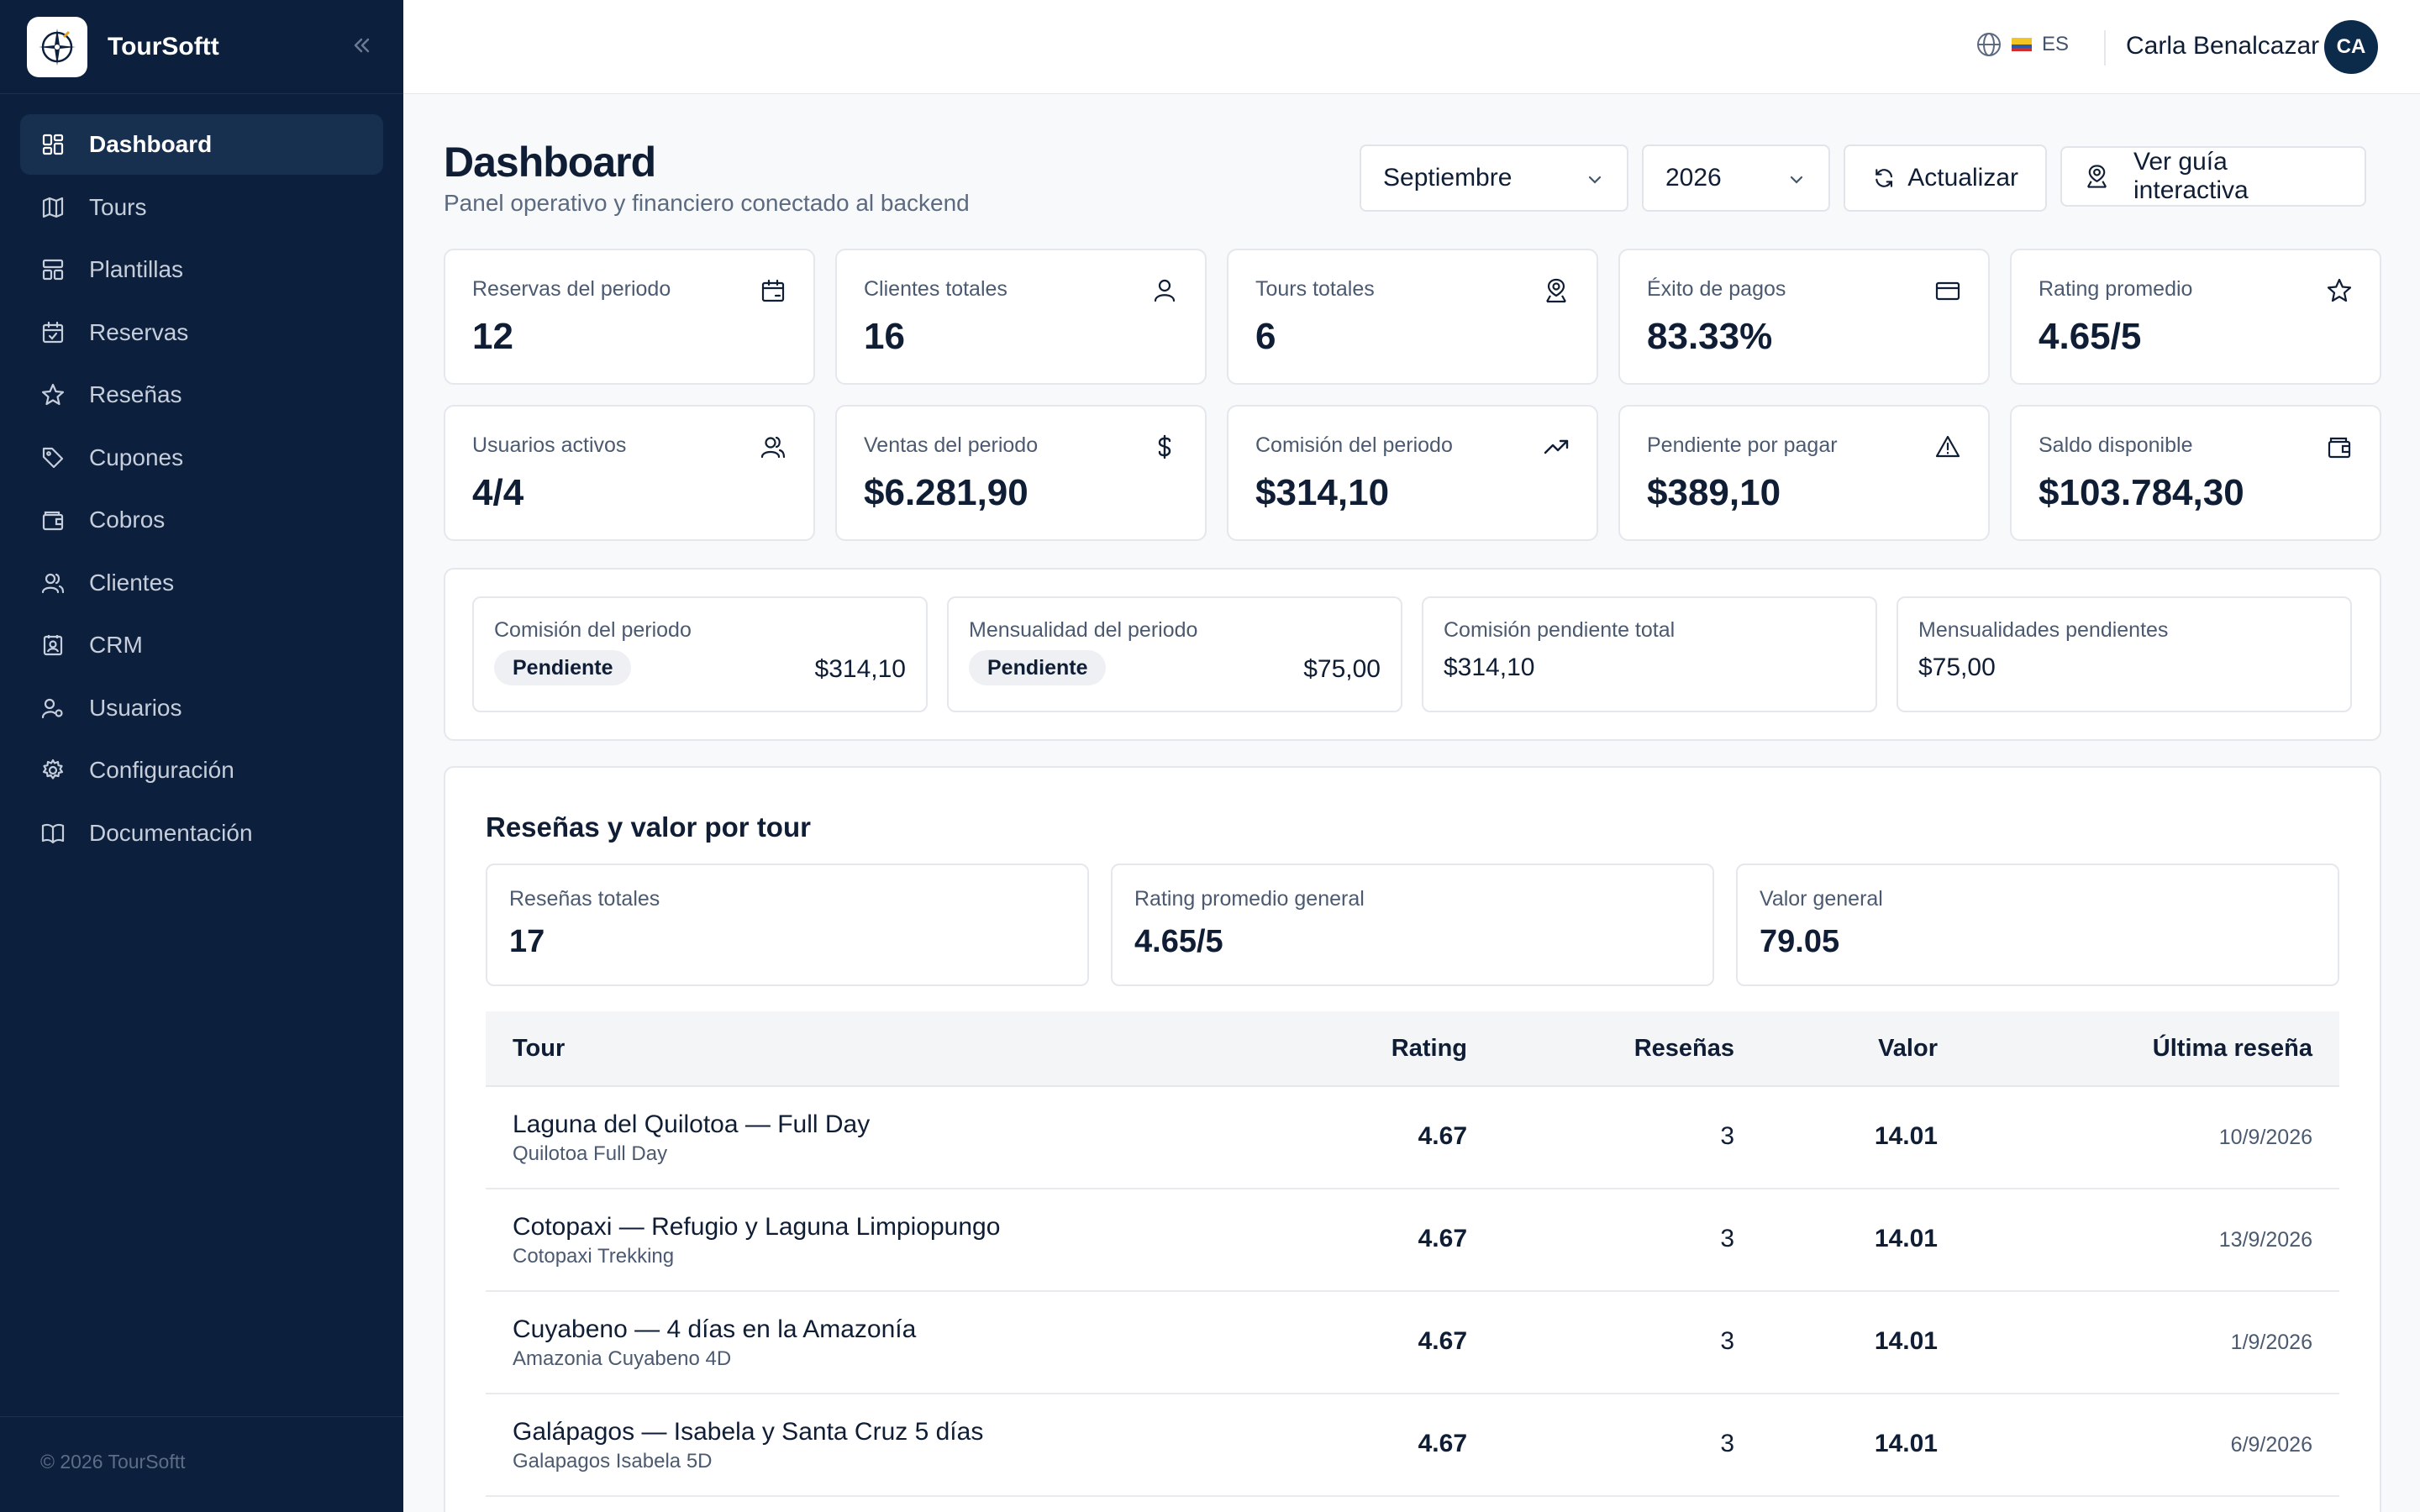 This screenshot has width=2420, height=1512. What do you see at coordinates (757, 1227) in the screenshot?
I see `tour-name: Cotopaxi — Refugio y Laguna Limpiopungo` at bounding box center [757, 1227].